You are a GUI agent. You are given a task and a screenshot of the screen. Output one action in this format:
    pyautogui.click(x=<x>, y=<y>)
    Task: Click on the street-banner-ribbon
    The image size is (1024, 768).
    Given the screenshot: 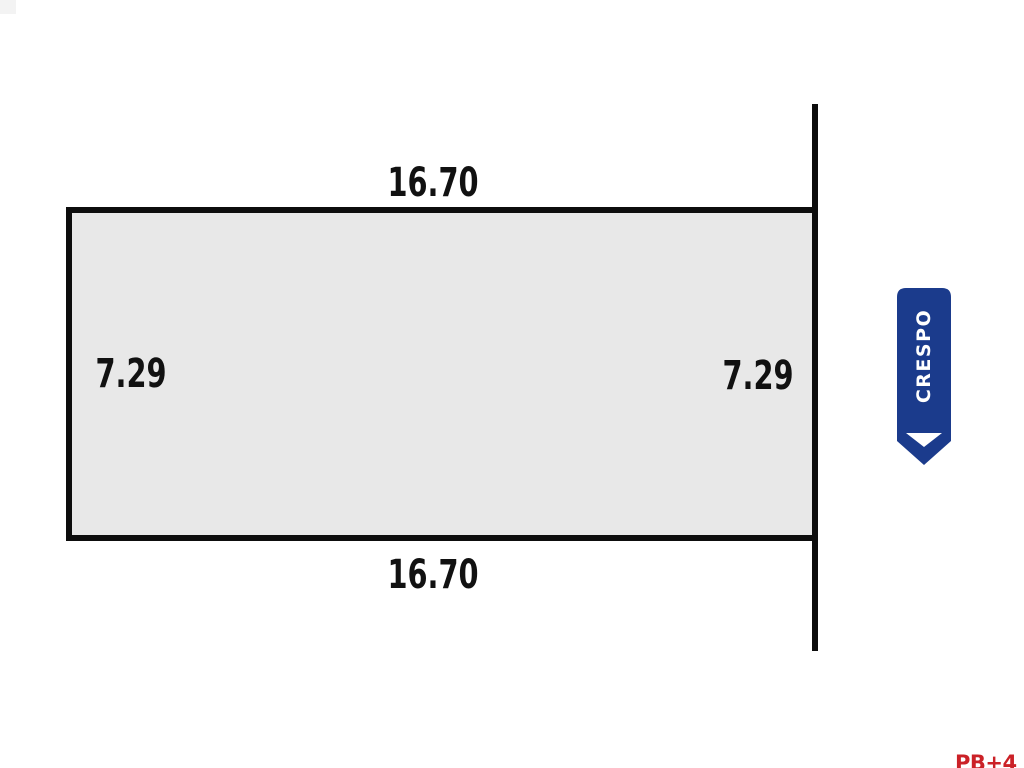 What is the action you would take?
    pyautogui.click(x=924, y=376)
    